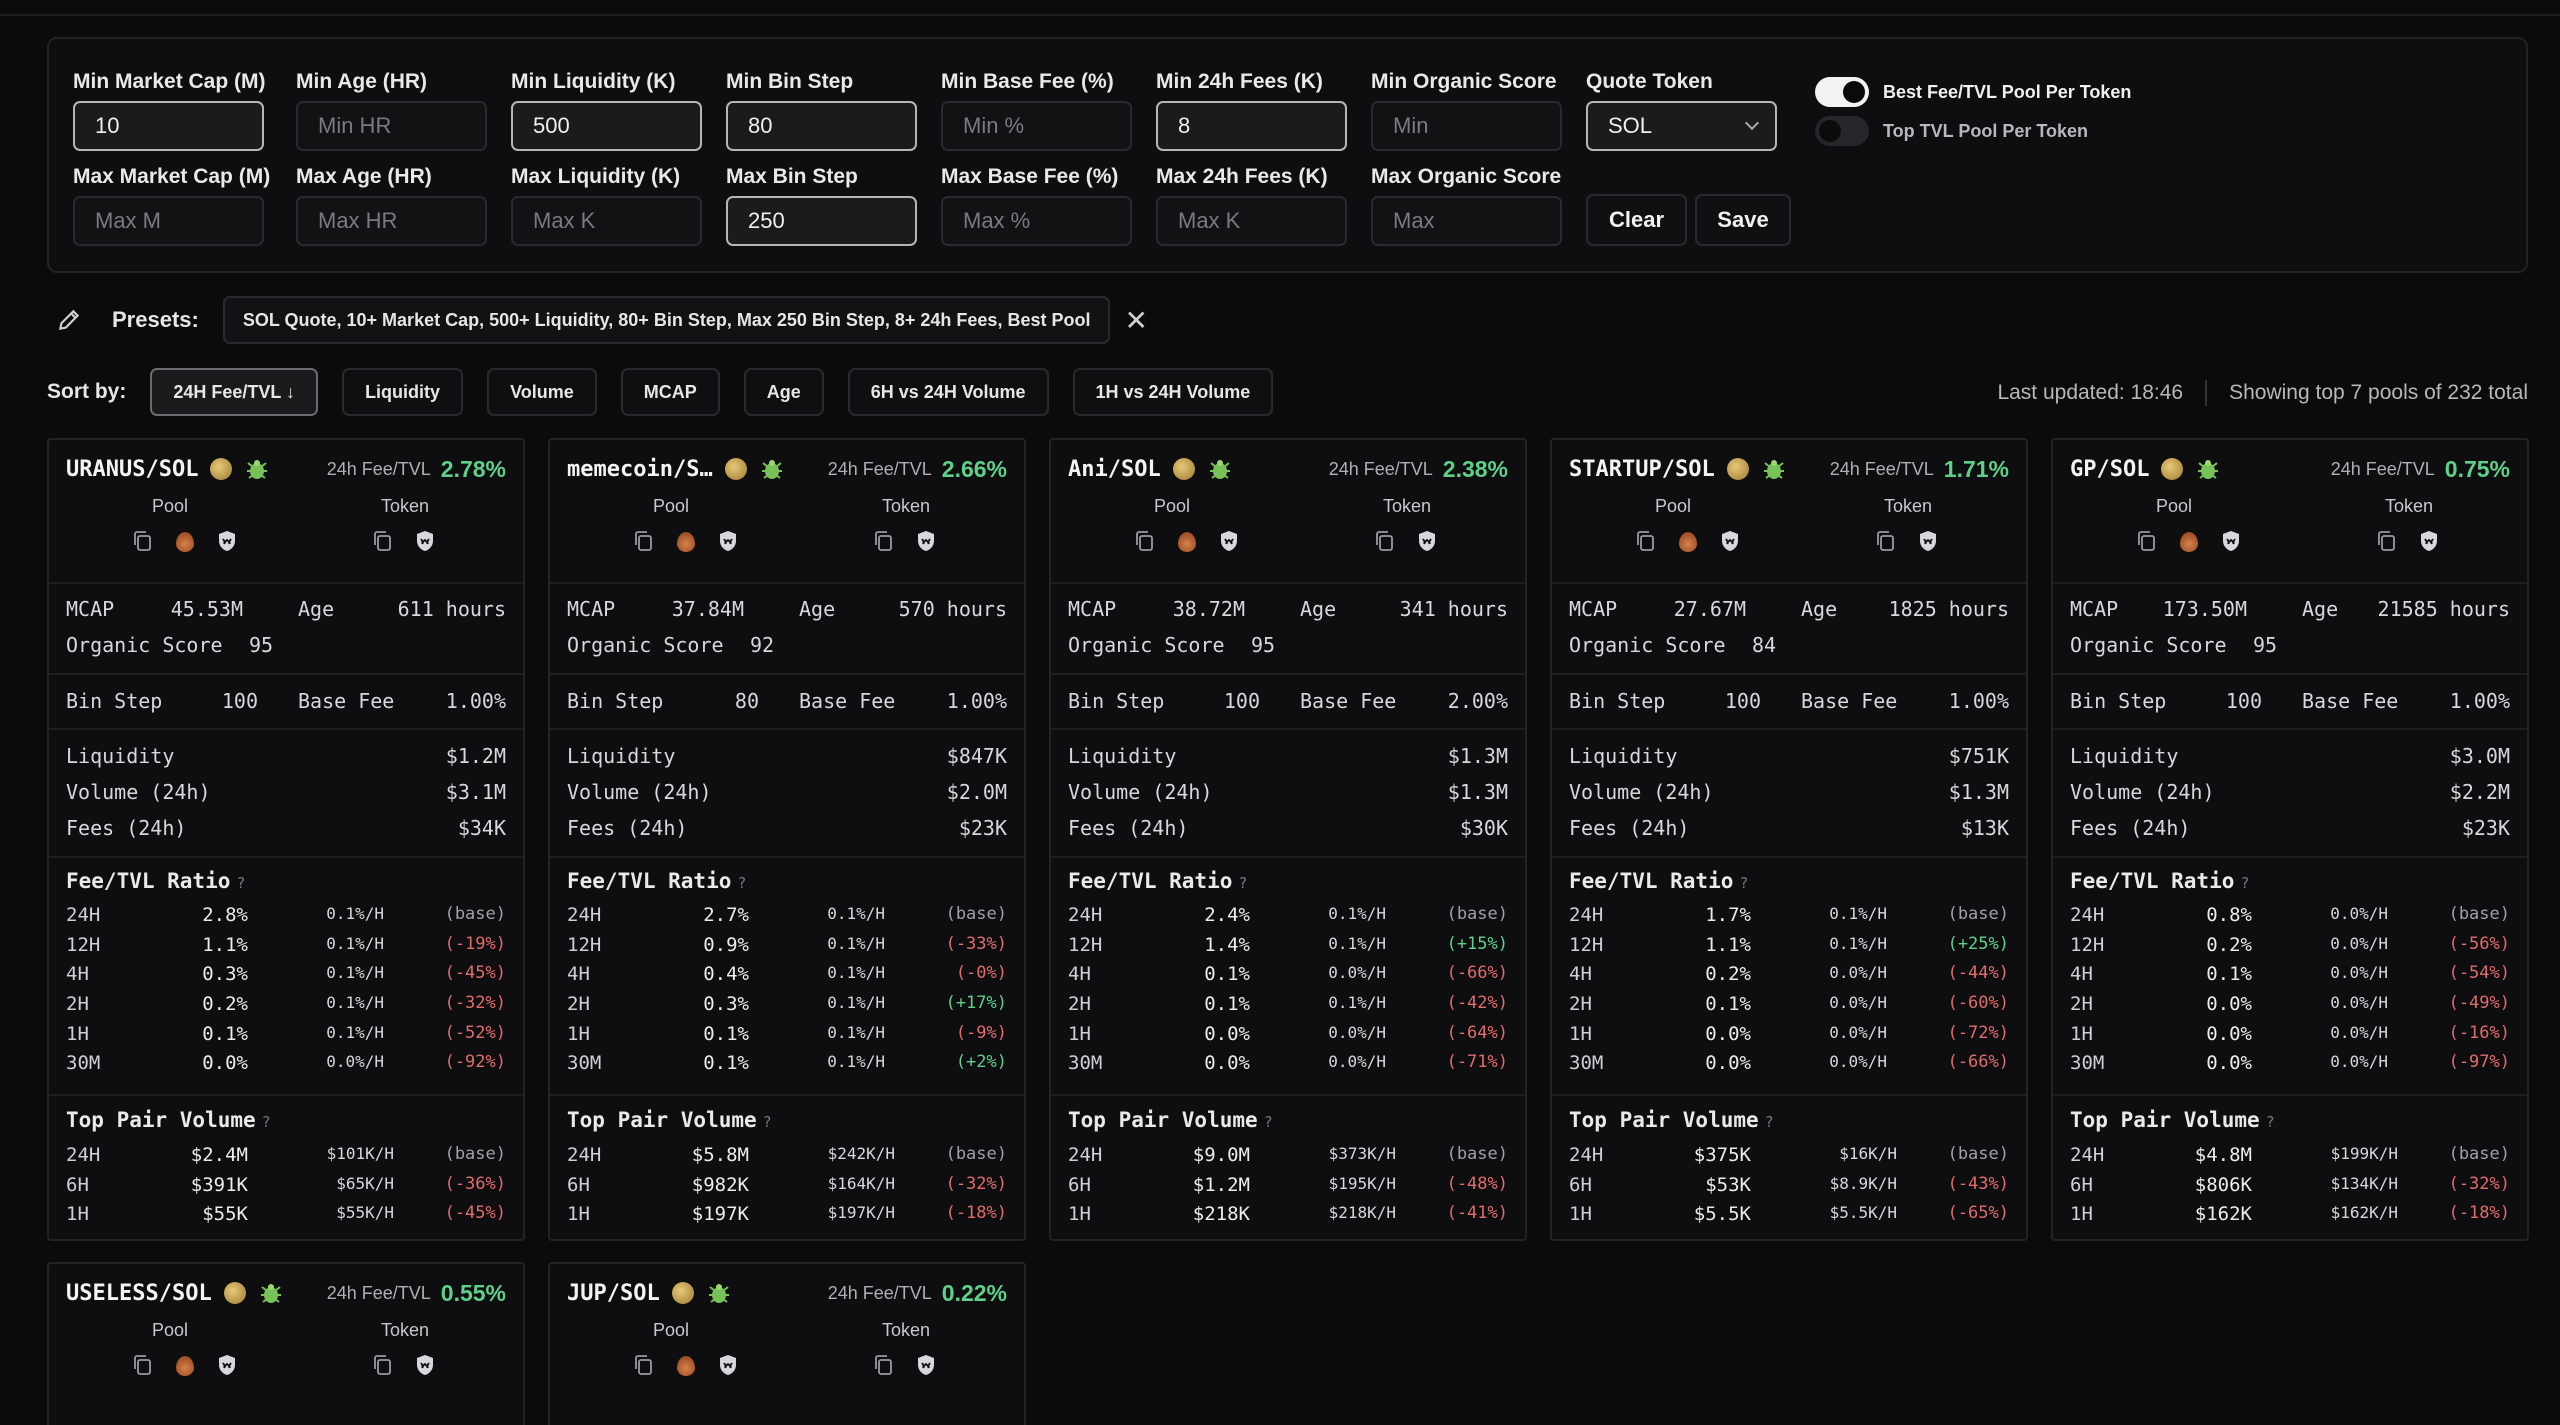  I want to click on timeframe: 24H, so click(1085, 915).